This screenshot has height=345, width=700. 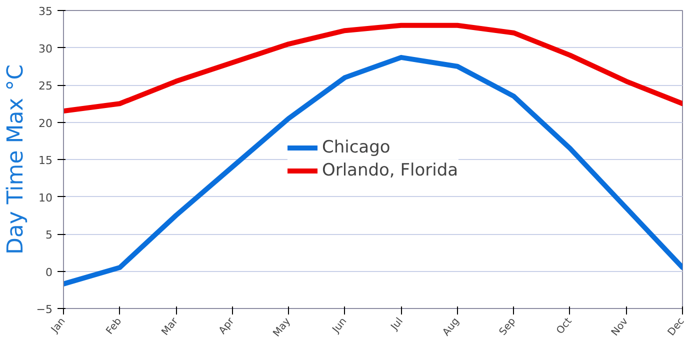 What do you see at coordinates (45, 86) in the screenshot?
I see `y-tick-label: 25` at bounding box center [45, 86].